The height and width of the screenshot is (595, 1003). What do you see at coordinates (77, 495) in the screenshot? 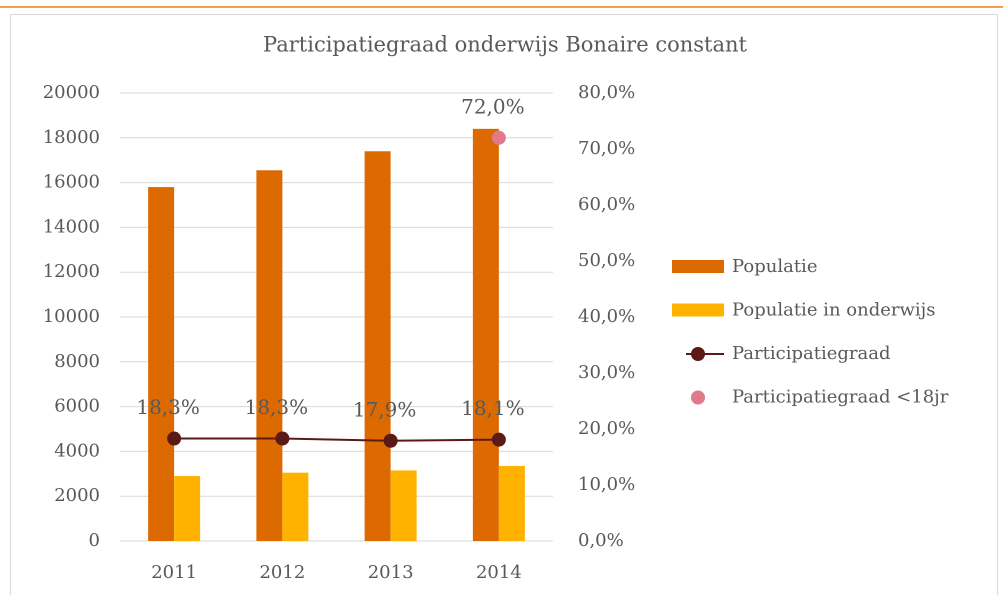
I see `y-tick-label: 2000` at bounding box center [77, 495].